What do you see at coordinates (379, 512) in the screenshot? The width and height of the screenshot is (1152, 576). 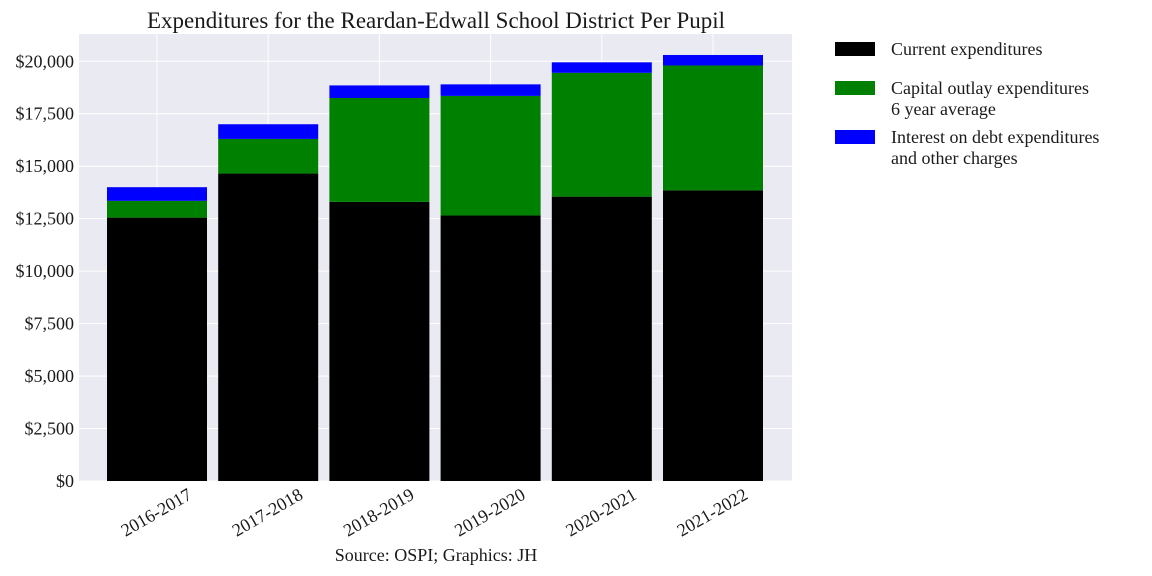 I see `x-tick-label: 2018-2019` at bounding box center [379, 512].